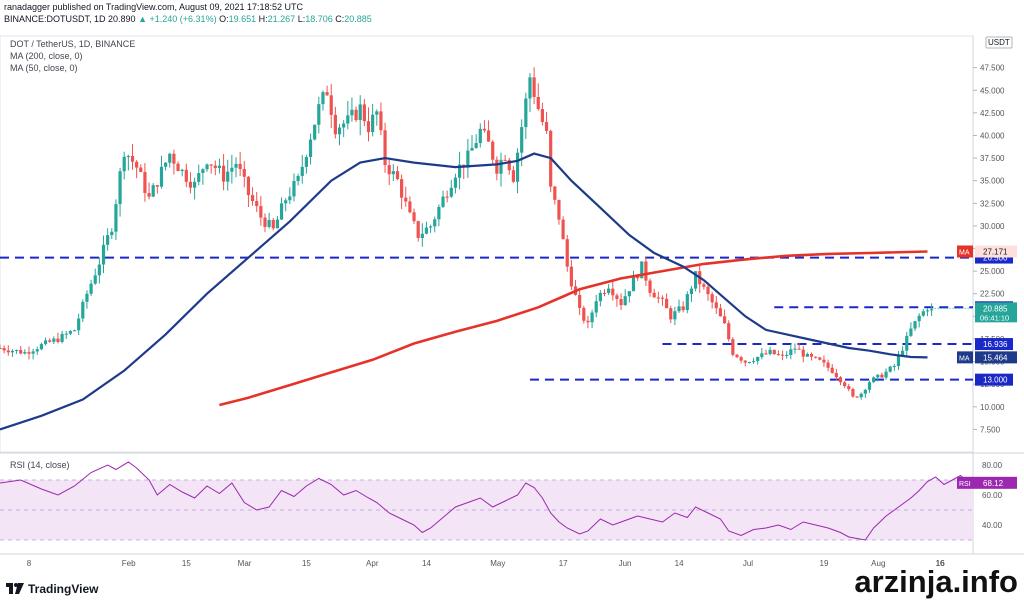  Describe the element at coordinates (824, 563) in the screenshot. I see `time-tick-label: 19` at that location.